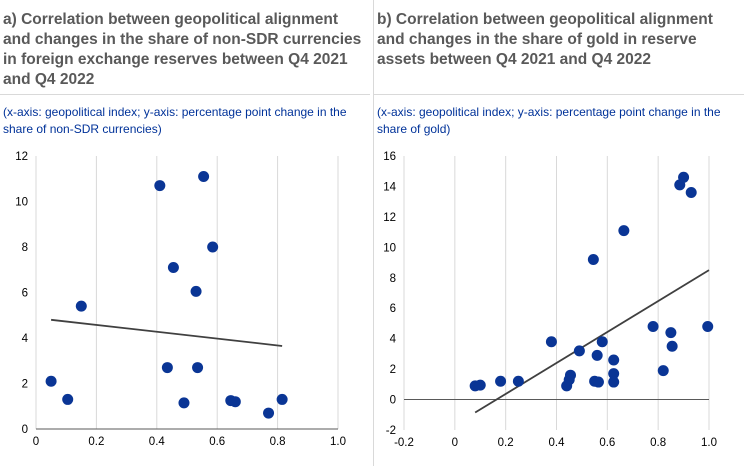  Describe the element at coordinates (389, 187) in the screenshot. I see `y-tick-label: 14` at that location.